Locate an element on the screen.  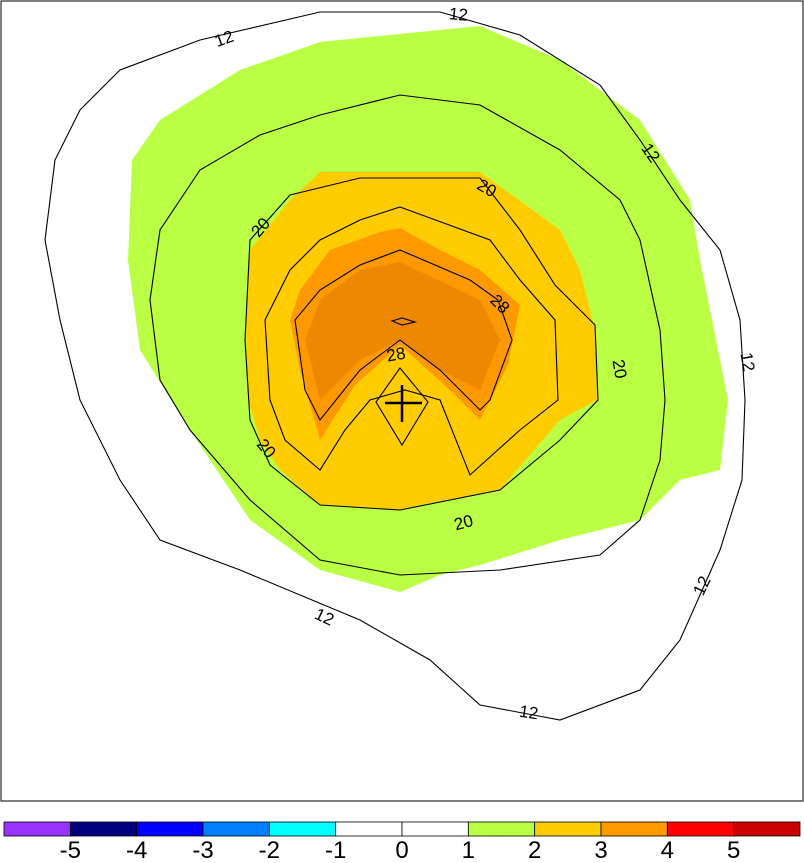
colorbar-tick-label: -4 is located at coordinates (136, 850).